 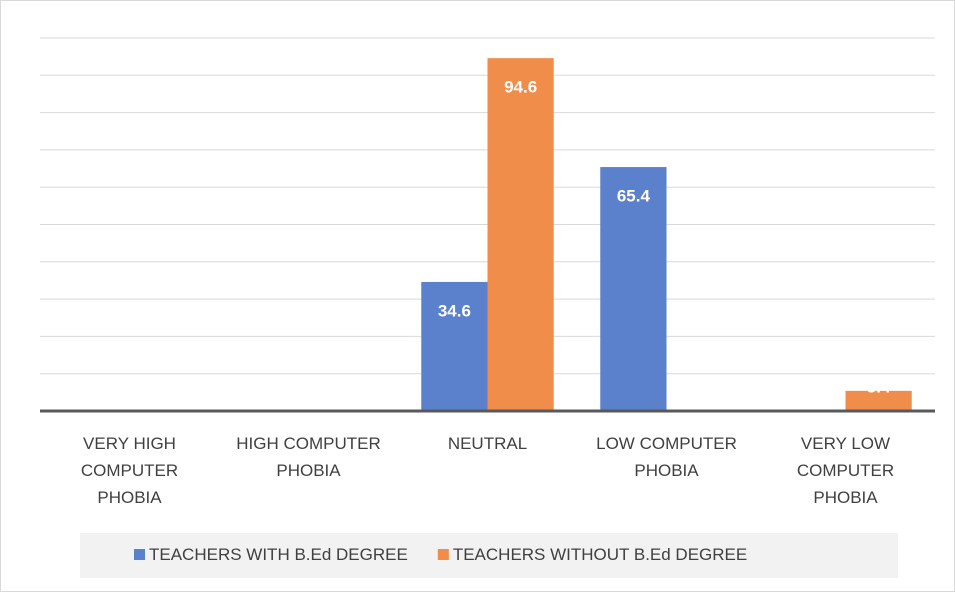 What do you see at coordinates (666, 457) in the screenshot?
I see `x-tick-label: LOW COMPUTER PHOBIA` at bounding box center [666, 457].